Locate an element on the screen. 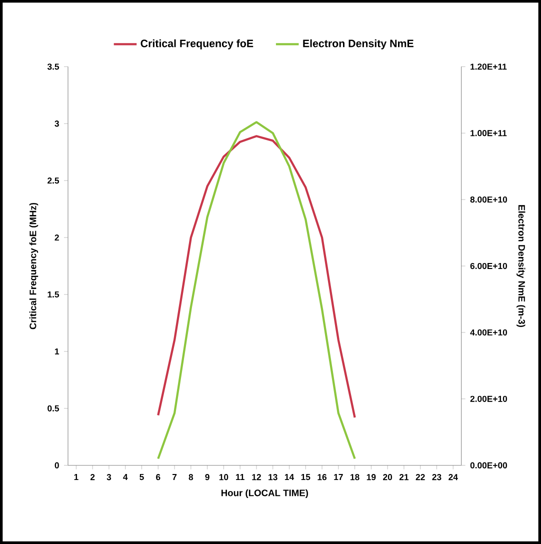  y2-tick-label: 6.00E+10 is located at coordinates (489, 266).